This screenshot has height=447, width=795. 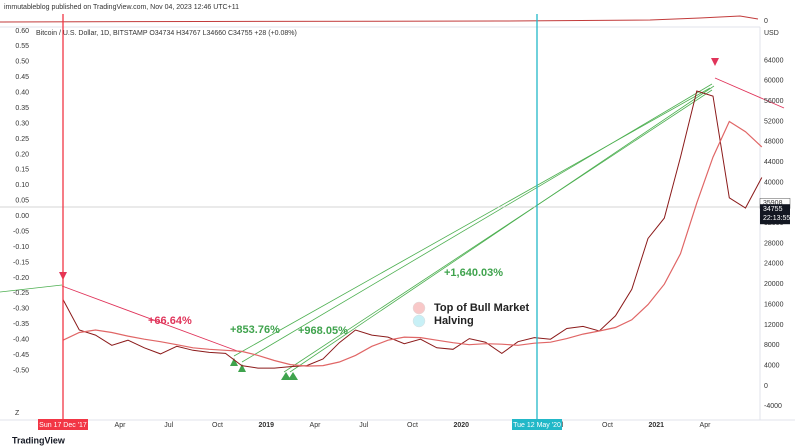 What do you see at coordinates (775, 214) in the screenshot?
I see `last-price-box` at bounding box center [775, 214].